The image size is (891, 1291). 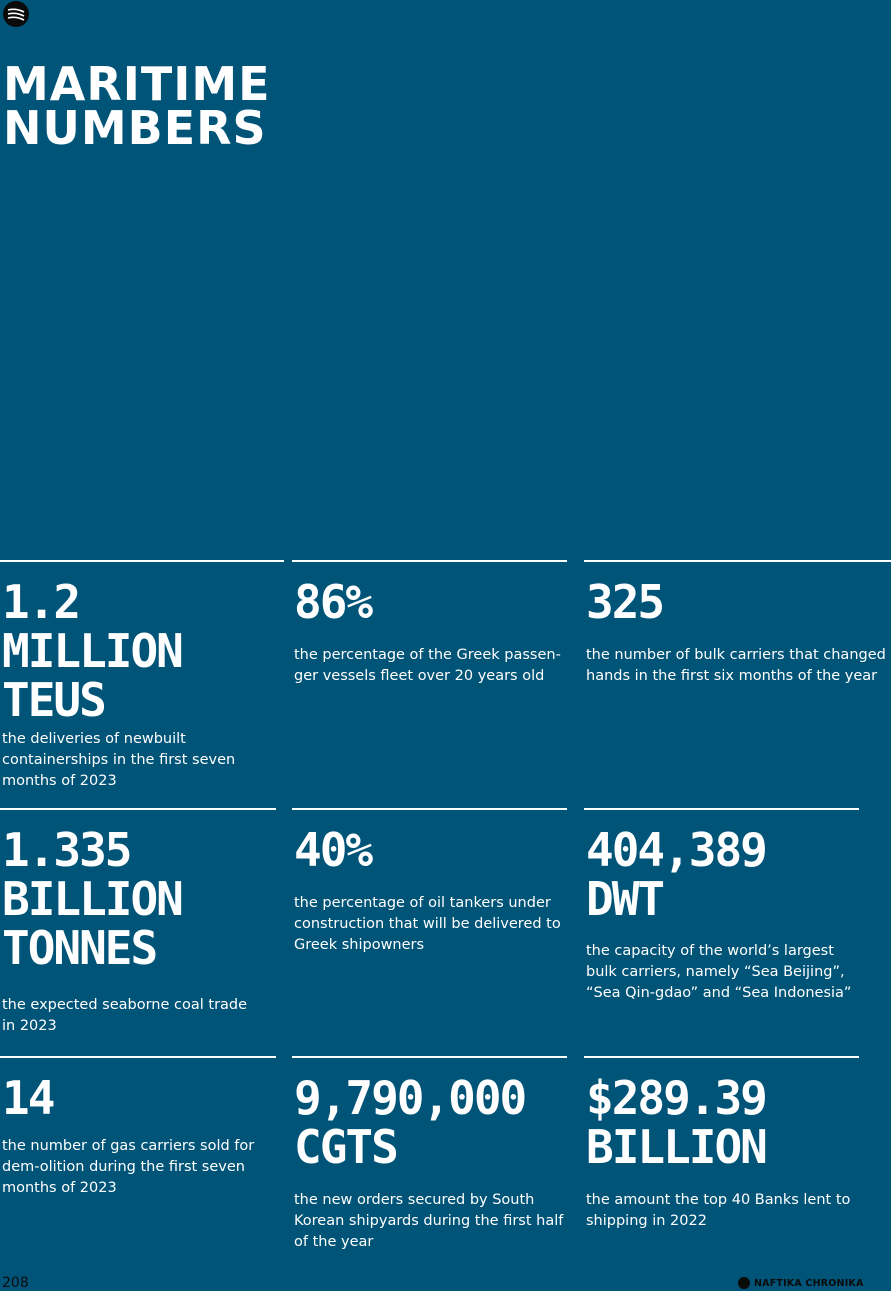 I want to click on stat-figure: 404,389 DWT, so click(x=723, y=875).